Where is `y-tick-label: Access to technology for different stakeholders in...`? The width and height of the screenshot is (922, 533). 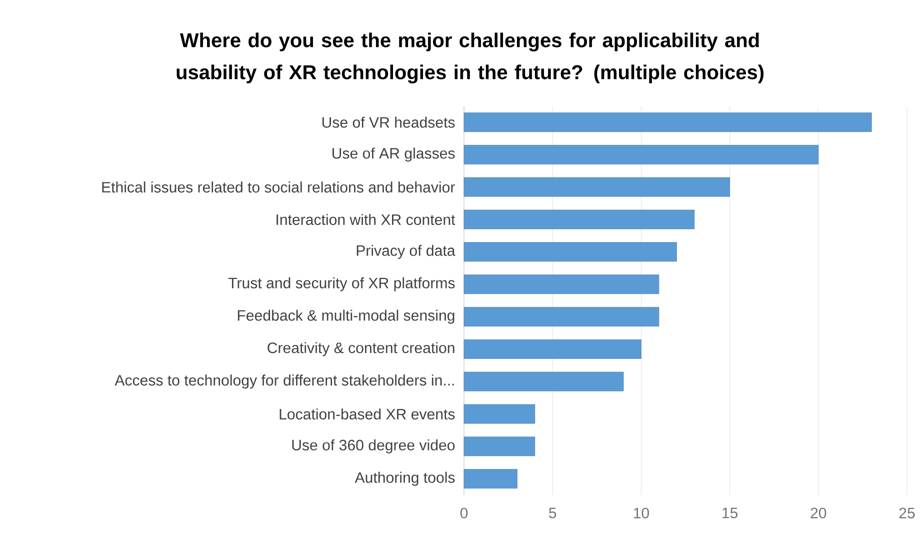
y-tick-label: Access to technology for different stakeholders in... is located at coordinates (284, 381).